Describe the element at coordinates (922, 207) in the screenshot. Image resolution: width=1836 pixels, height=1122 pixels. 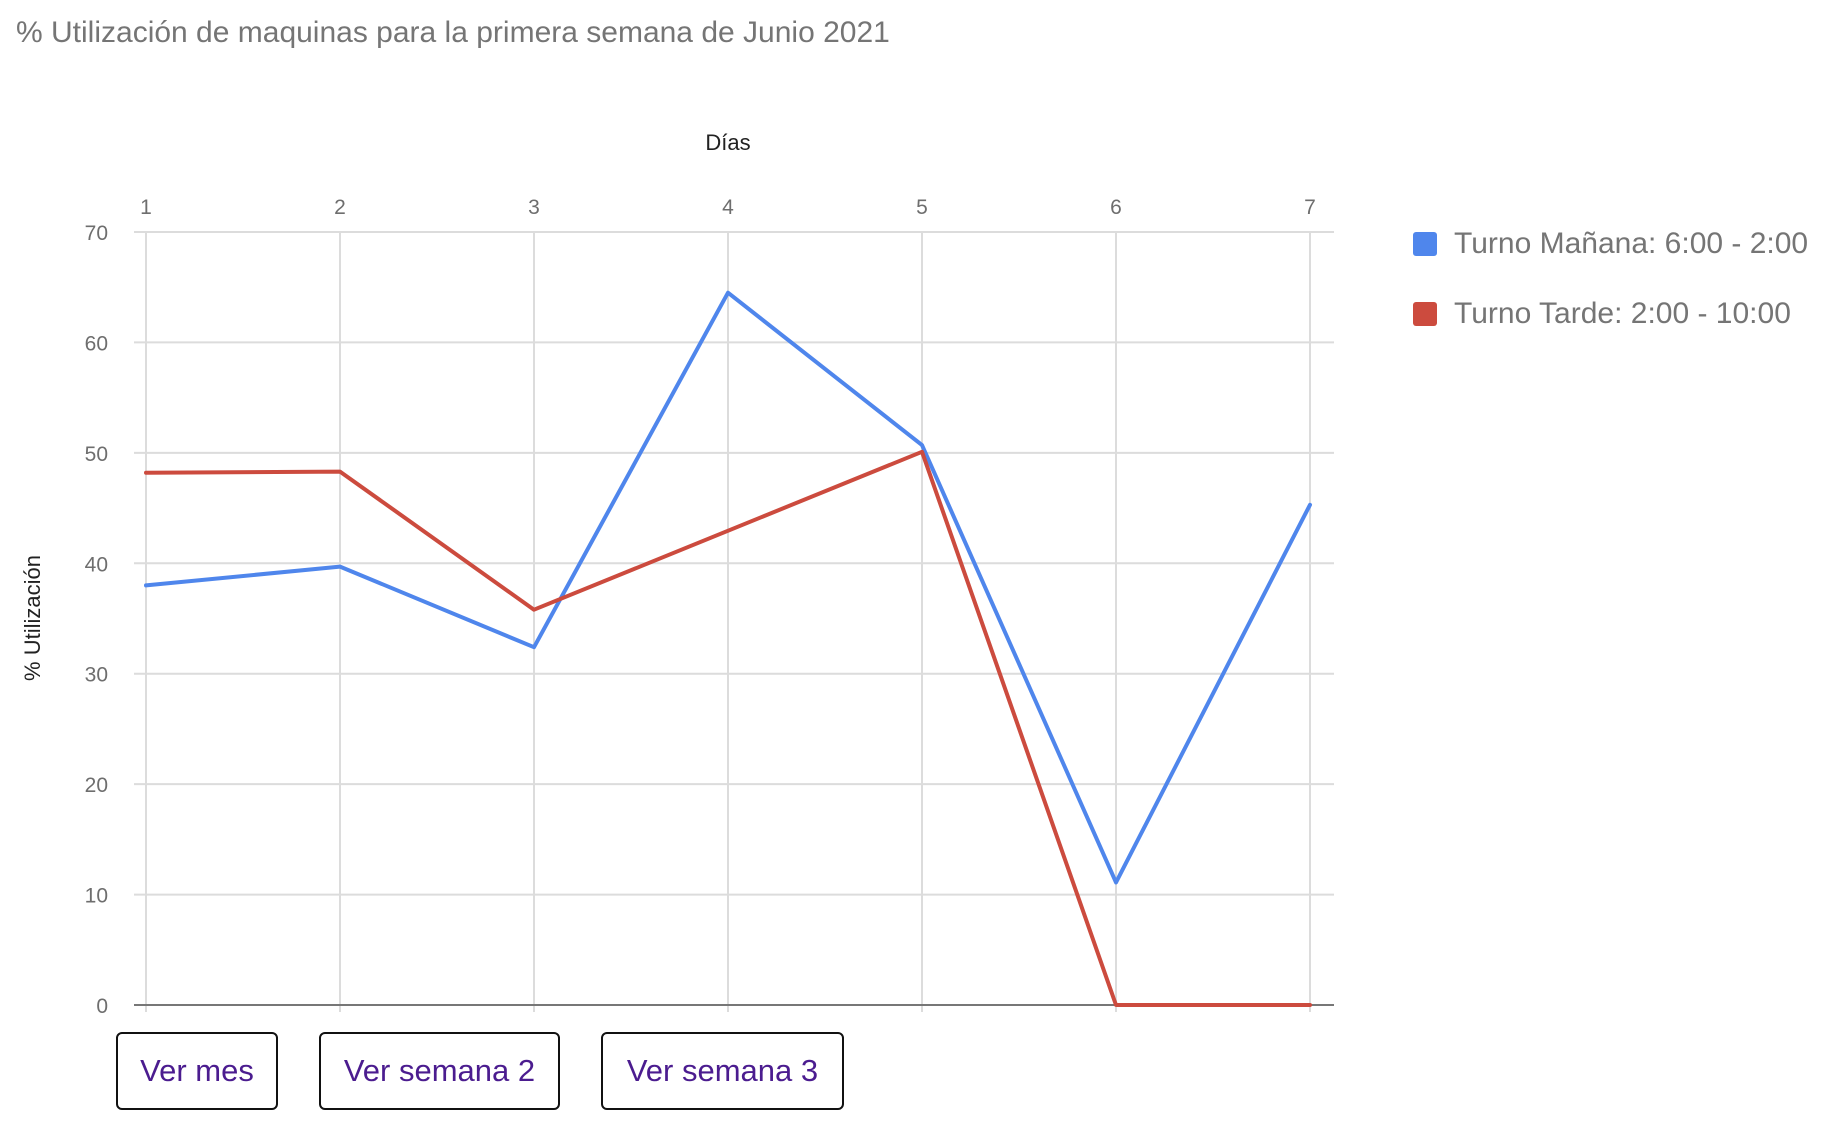
I see `x-tick-label: 5` at that location.